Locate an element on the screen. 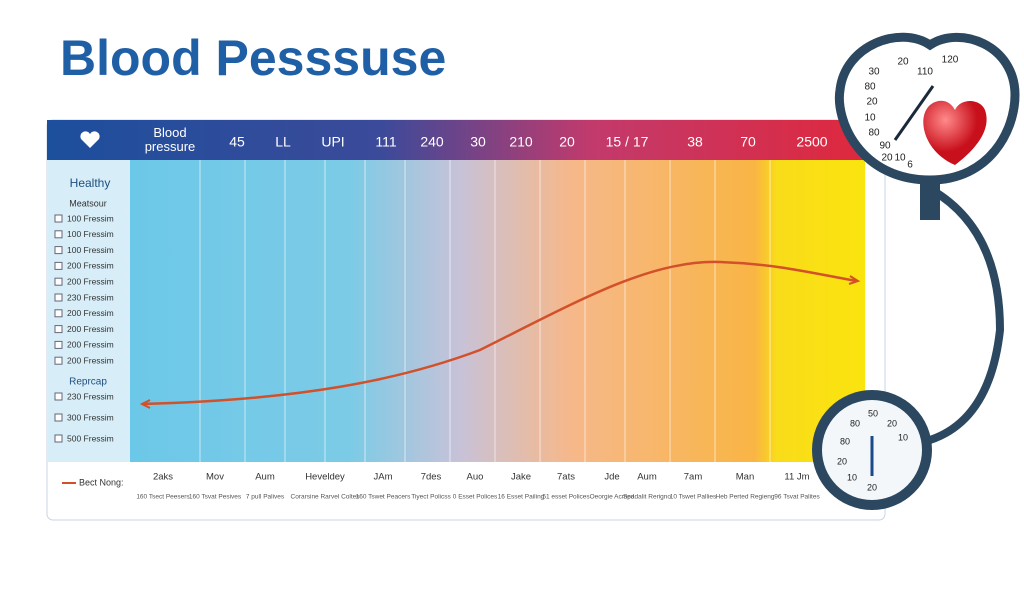 The image size is (1024, 590). footer-label: JAm is located at coordinates (383, 477).